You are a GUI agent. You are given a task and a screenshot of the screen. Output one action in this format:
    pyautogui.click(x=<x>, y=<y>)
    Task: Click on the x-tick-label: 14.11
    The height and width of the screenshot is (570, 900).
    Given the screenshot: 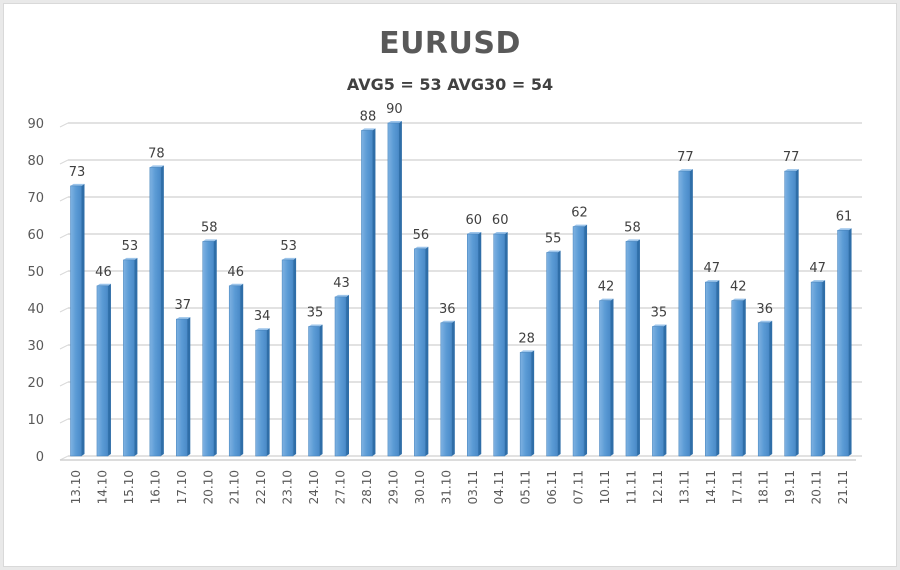 What is the action you would take?
    pyautogui.click(x=711, y=487)
    